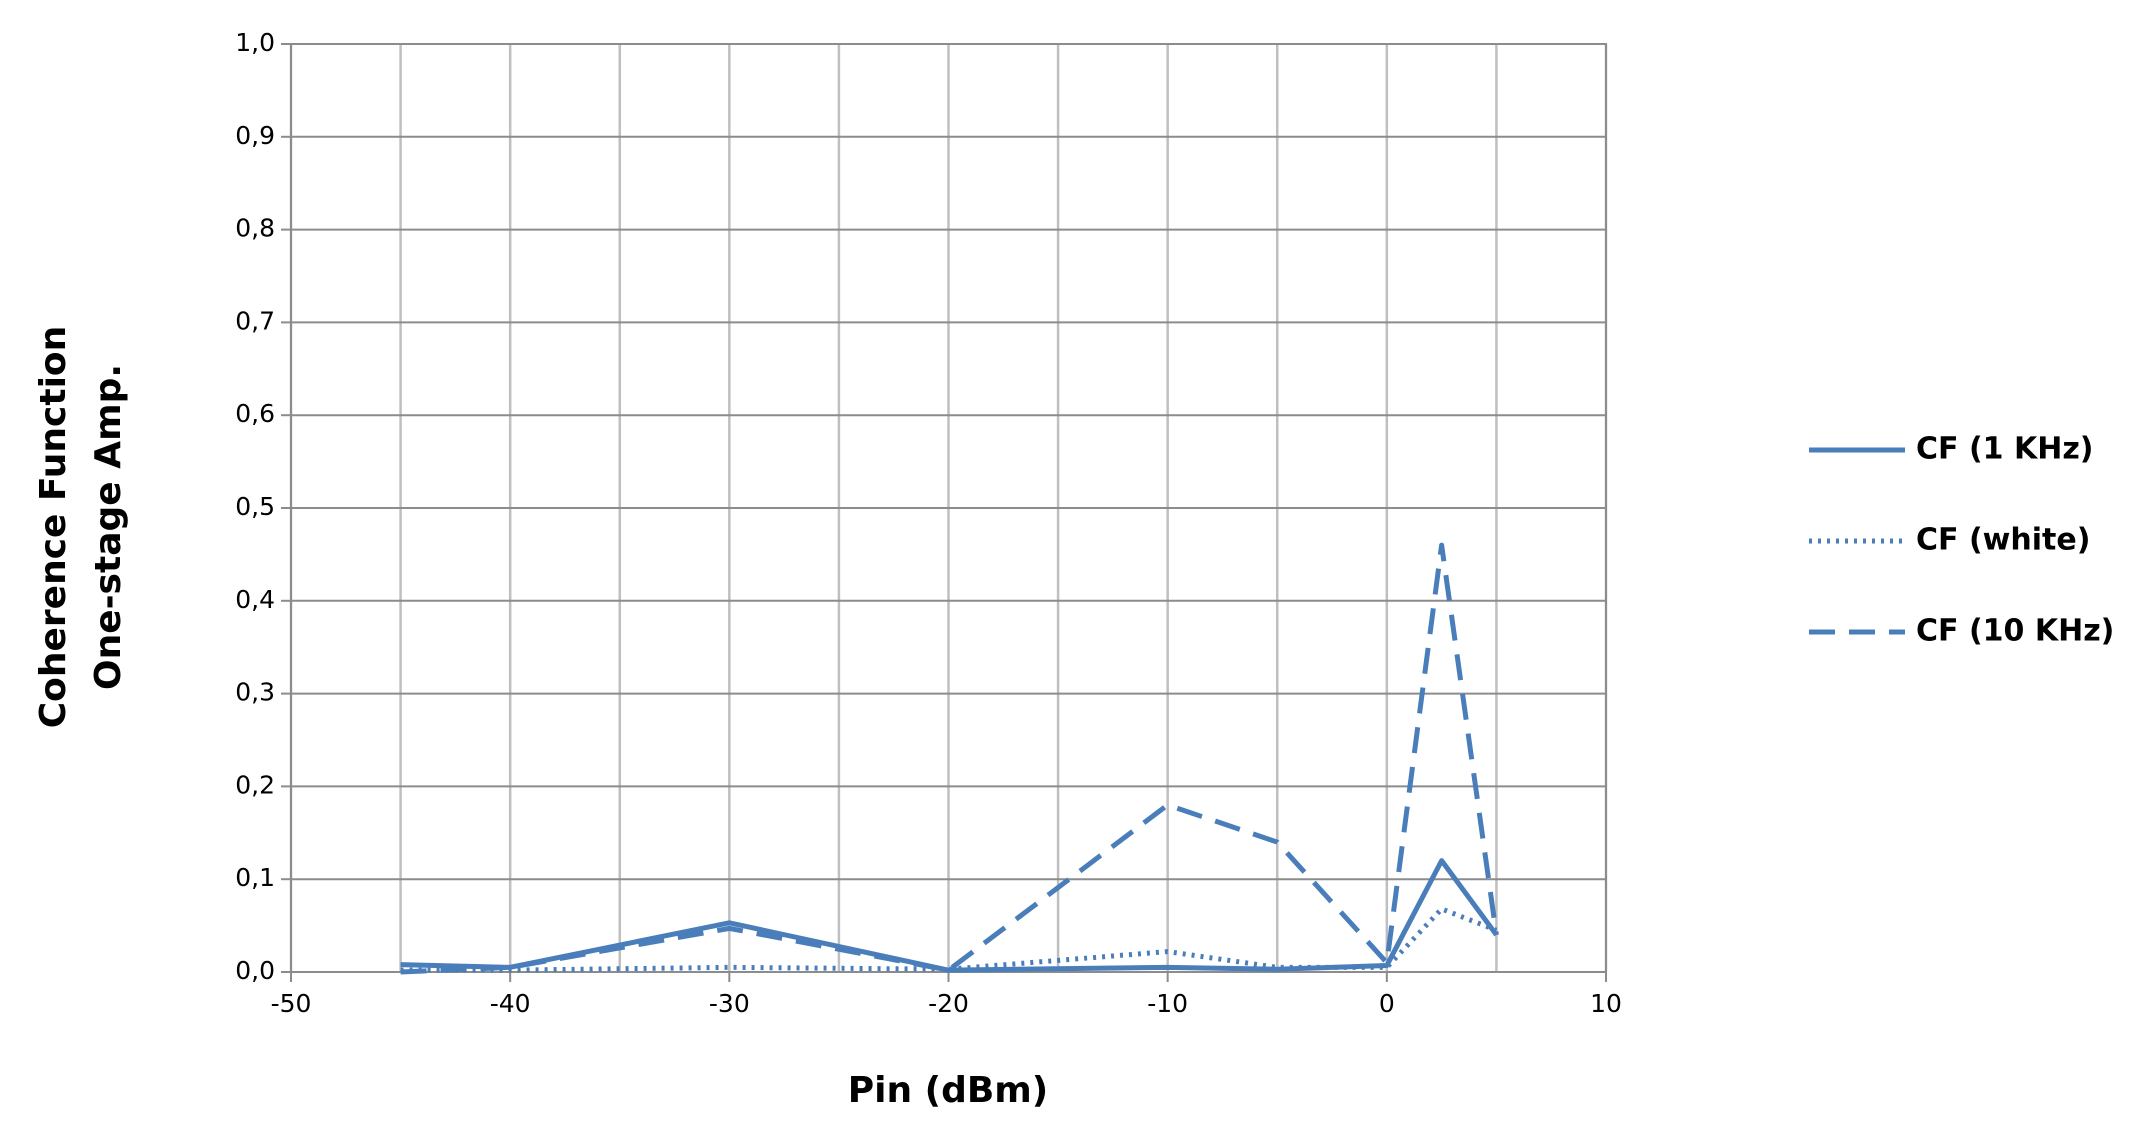 The width and height of the screenshot is (2149, 1139). I want to click on y-tick-label: 0,5, so click(255, 506).